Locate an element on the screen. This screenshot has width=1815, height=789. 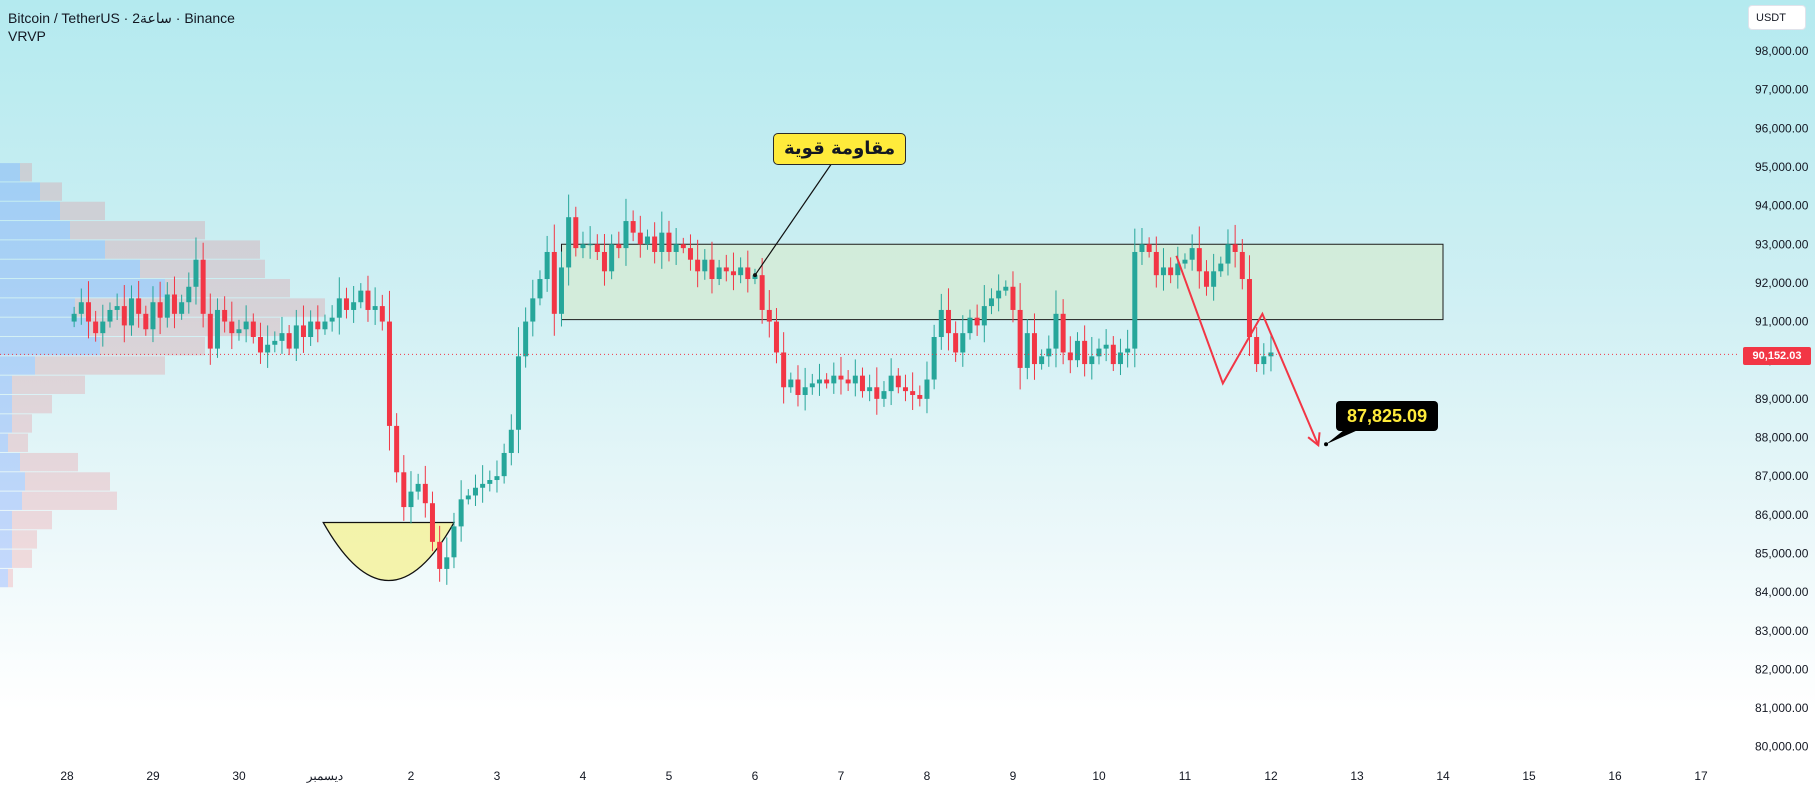
indicator-label: VRVP is located at coordinates (27, 36).